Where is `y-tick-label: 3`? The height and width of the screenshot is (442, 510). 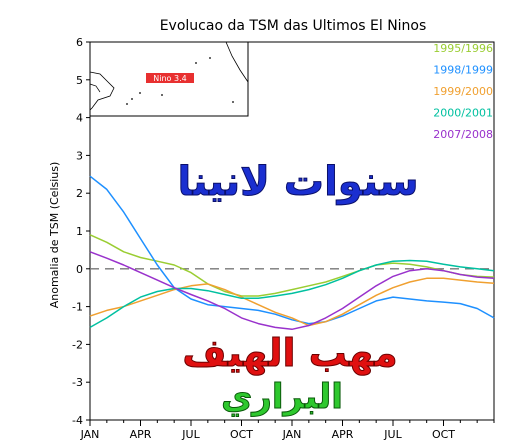
y-tick-label: 3 is located at coordinates (79, 155).